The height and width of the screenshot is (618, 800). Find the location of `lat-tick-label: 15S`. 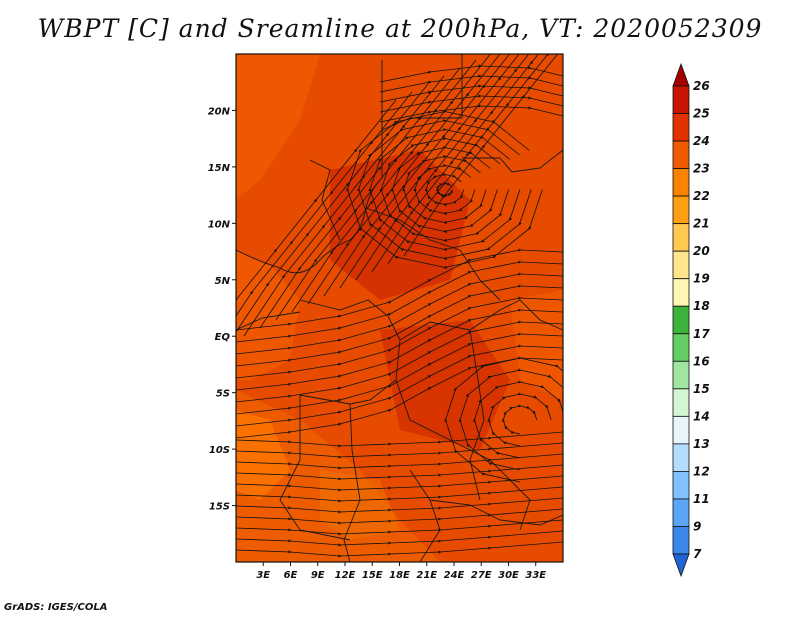

lat-tick-label: 15S is located at coordinates (219, 507).